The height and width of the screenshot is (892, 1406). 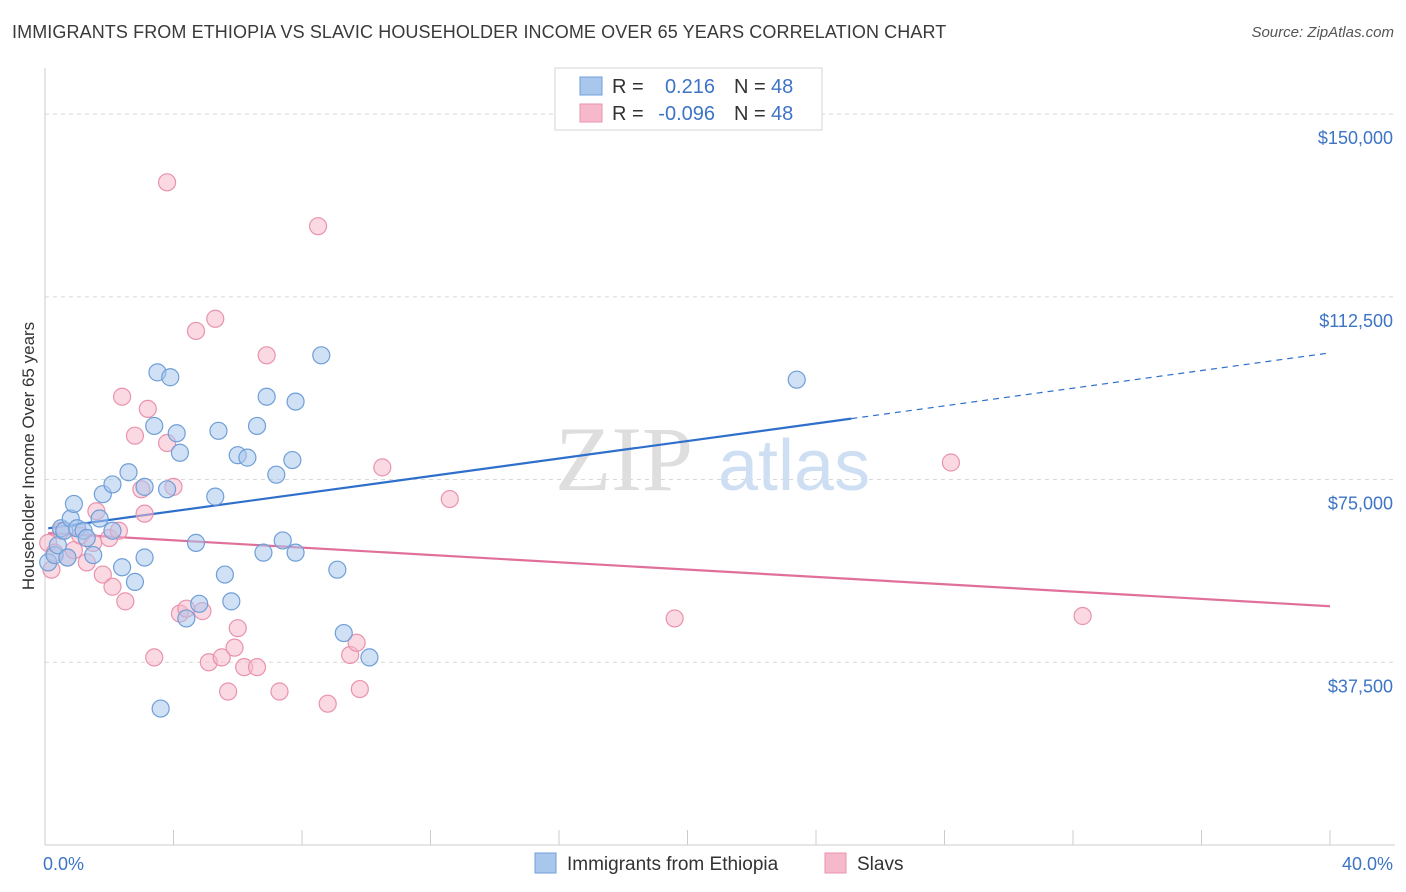 I want to click on bottom-legend: Immigrants from Ethiopia Slavs, so click(x=718, y=863).